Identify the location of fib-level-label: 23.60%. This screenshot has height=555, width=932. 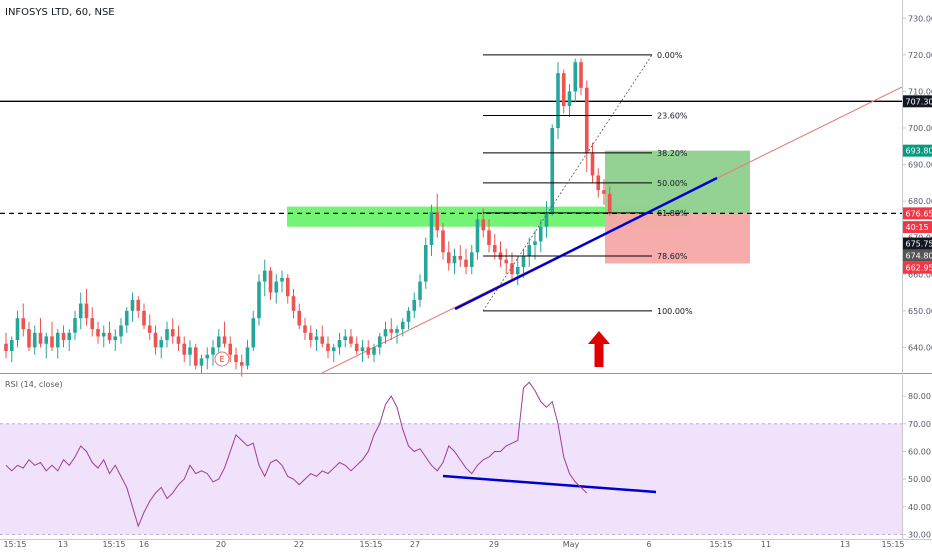
(672, 116).